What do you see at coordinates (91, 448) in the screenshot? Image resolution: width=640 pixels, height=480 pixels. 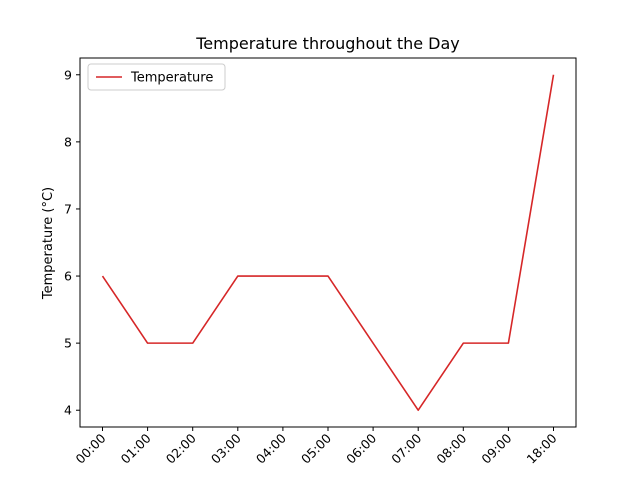 I see `x-tick-label: 00:00` at bounding box center [91, 448].